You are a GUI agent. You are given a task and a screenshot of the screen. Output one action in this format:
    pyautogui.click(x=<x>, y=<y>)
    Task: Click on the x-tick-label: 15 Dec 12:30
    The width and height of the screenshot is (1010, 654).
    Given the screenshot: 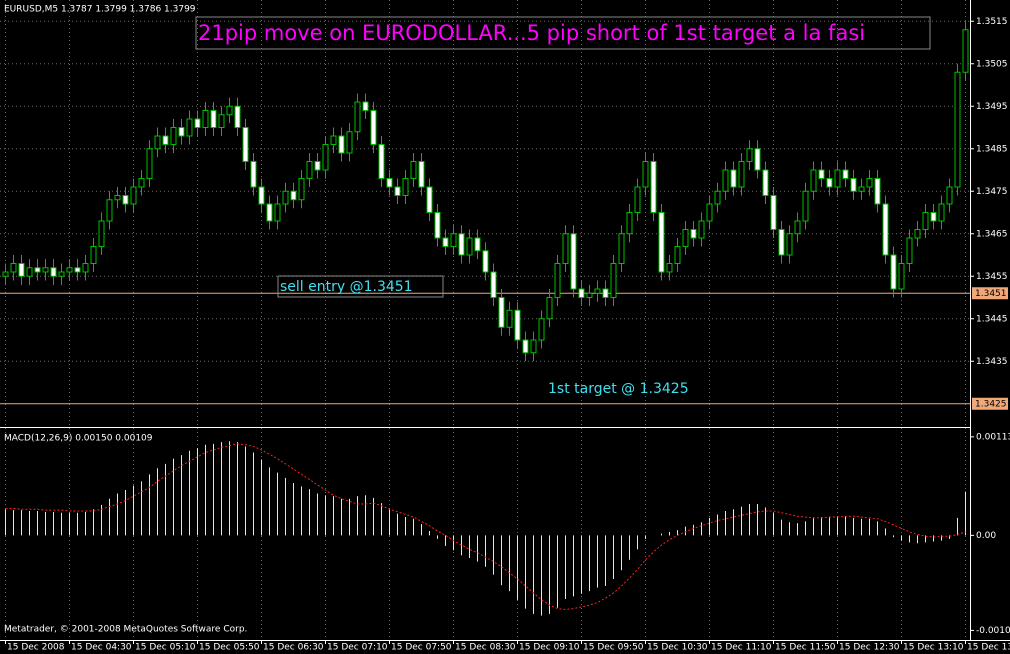 What is the action you would take?
    pyautogui.click(x=869, y=648)
    